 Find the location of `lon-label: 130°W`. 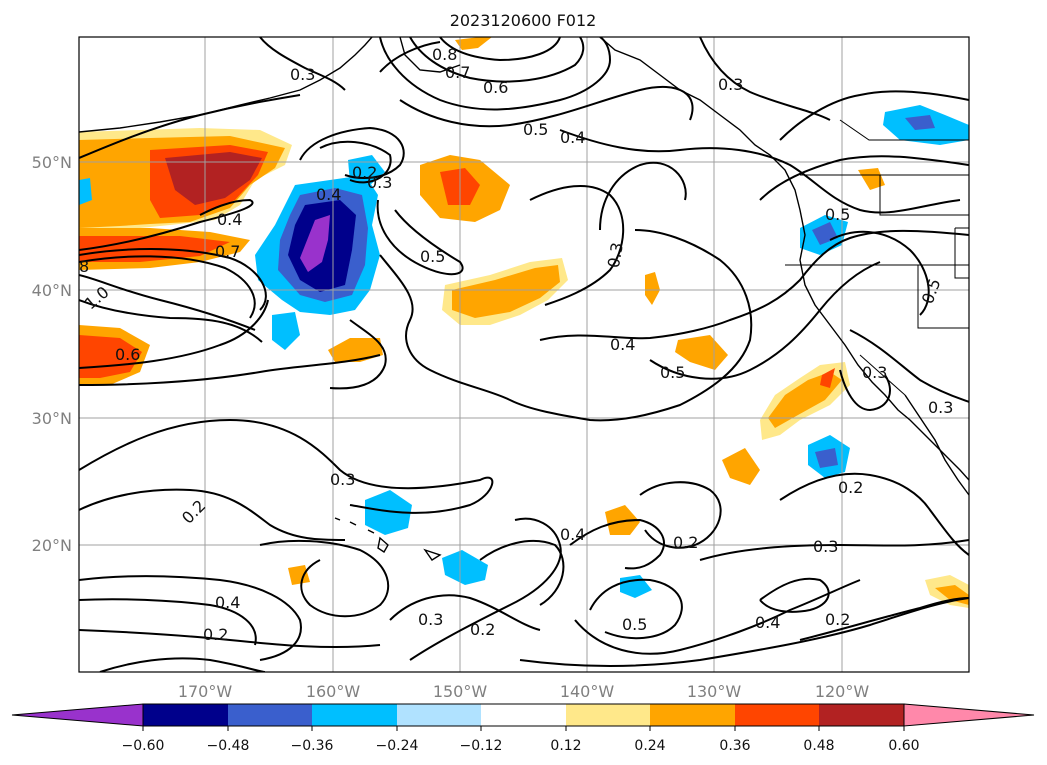

lon-label: 130°W is located at coordinates (714, 691).